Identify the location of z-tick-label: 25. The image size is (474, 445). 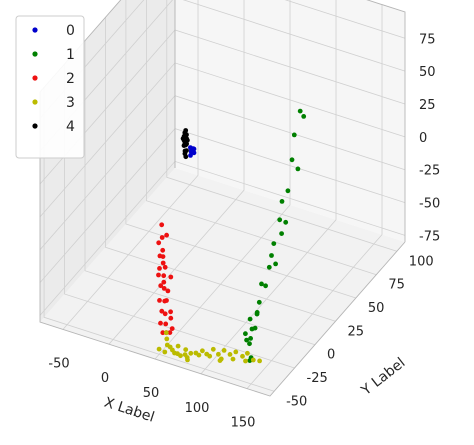
(427, 105).